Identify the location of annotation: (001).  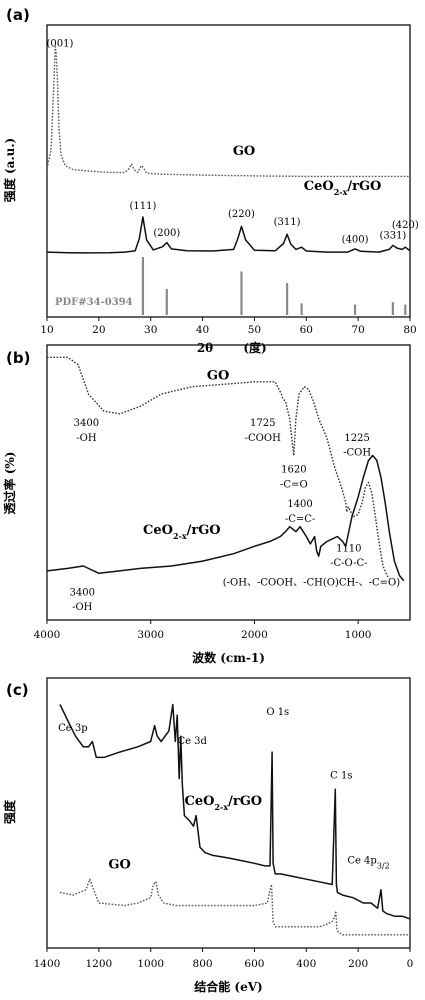
(60, 44).